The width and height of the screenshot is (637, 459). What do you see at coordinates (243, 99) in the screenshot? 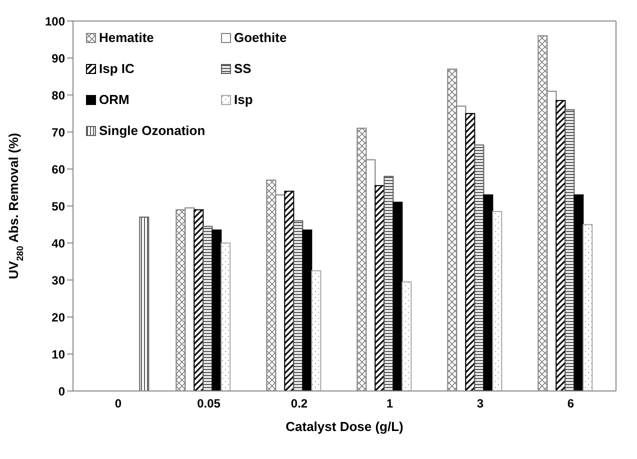
I see `legend-label: Isp` at bounding box center [243, 99].